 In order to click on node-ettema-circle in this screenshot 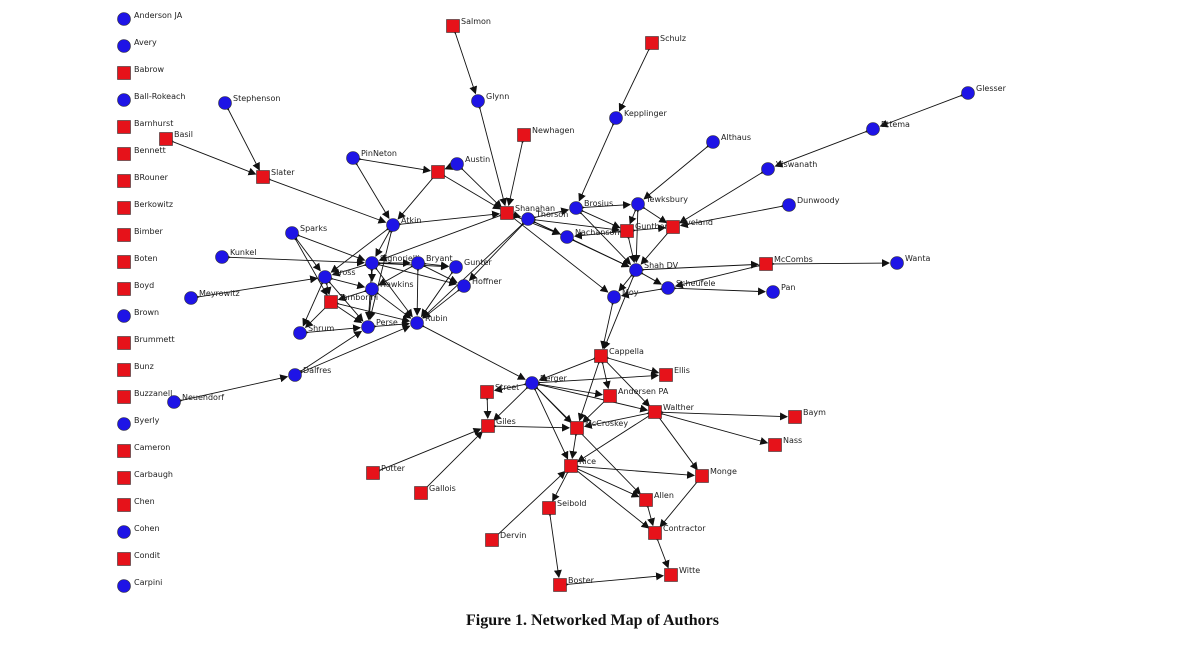, I will do `click(873, 129)`.